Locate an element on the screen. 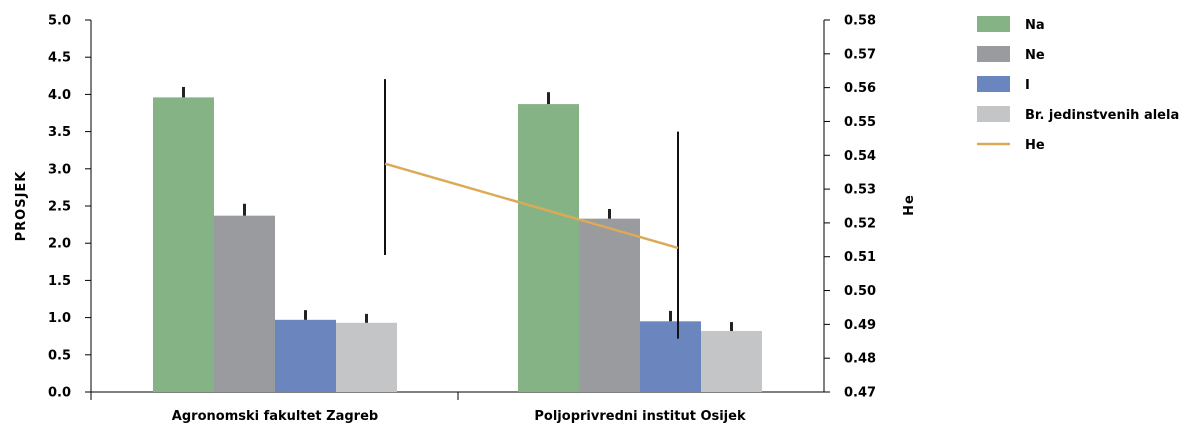 This screenshot has height=427, width=1187. y-tick-label: 0.5 is located at coordinates (59, 355).